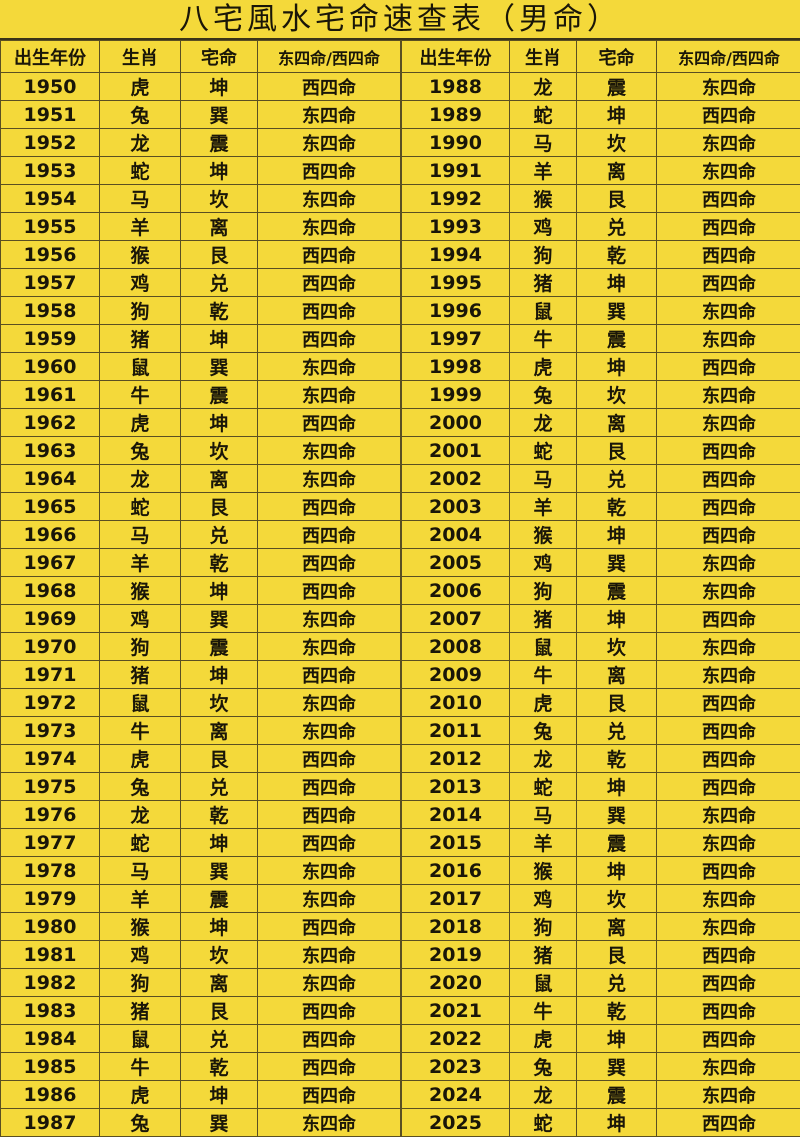 This screenshot has height=1137, width=800. Describe the element at coordinates (50, 955) in the screenshot. I see `cell-birth-year: 1981` at that location.